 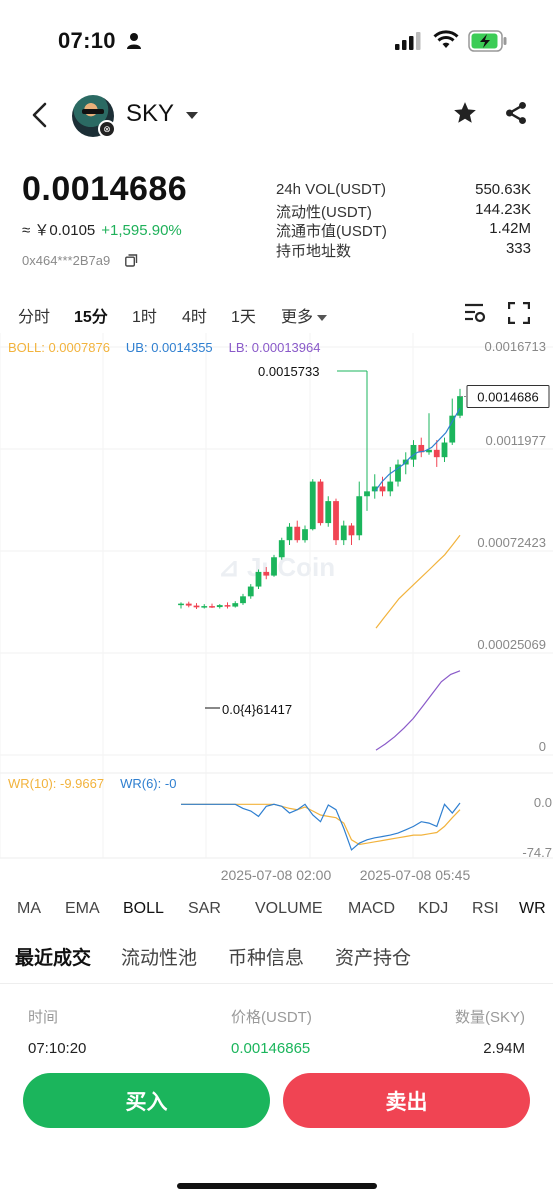 I want to click on ind-ema: EMA, so click(x=82, y=908).